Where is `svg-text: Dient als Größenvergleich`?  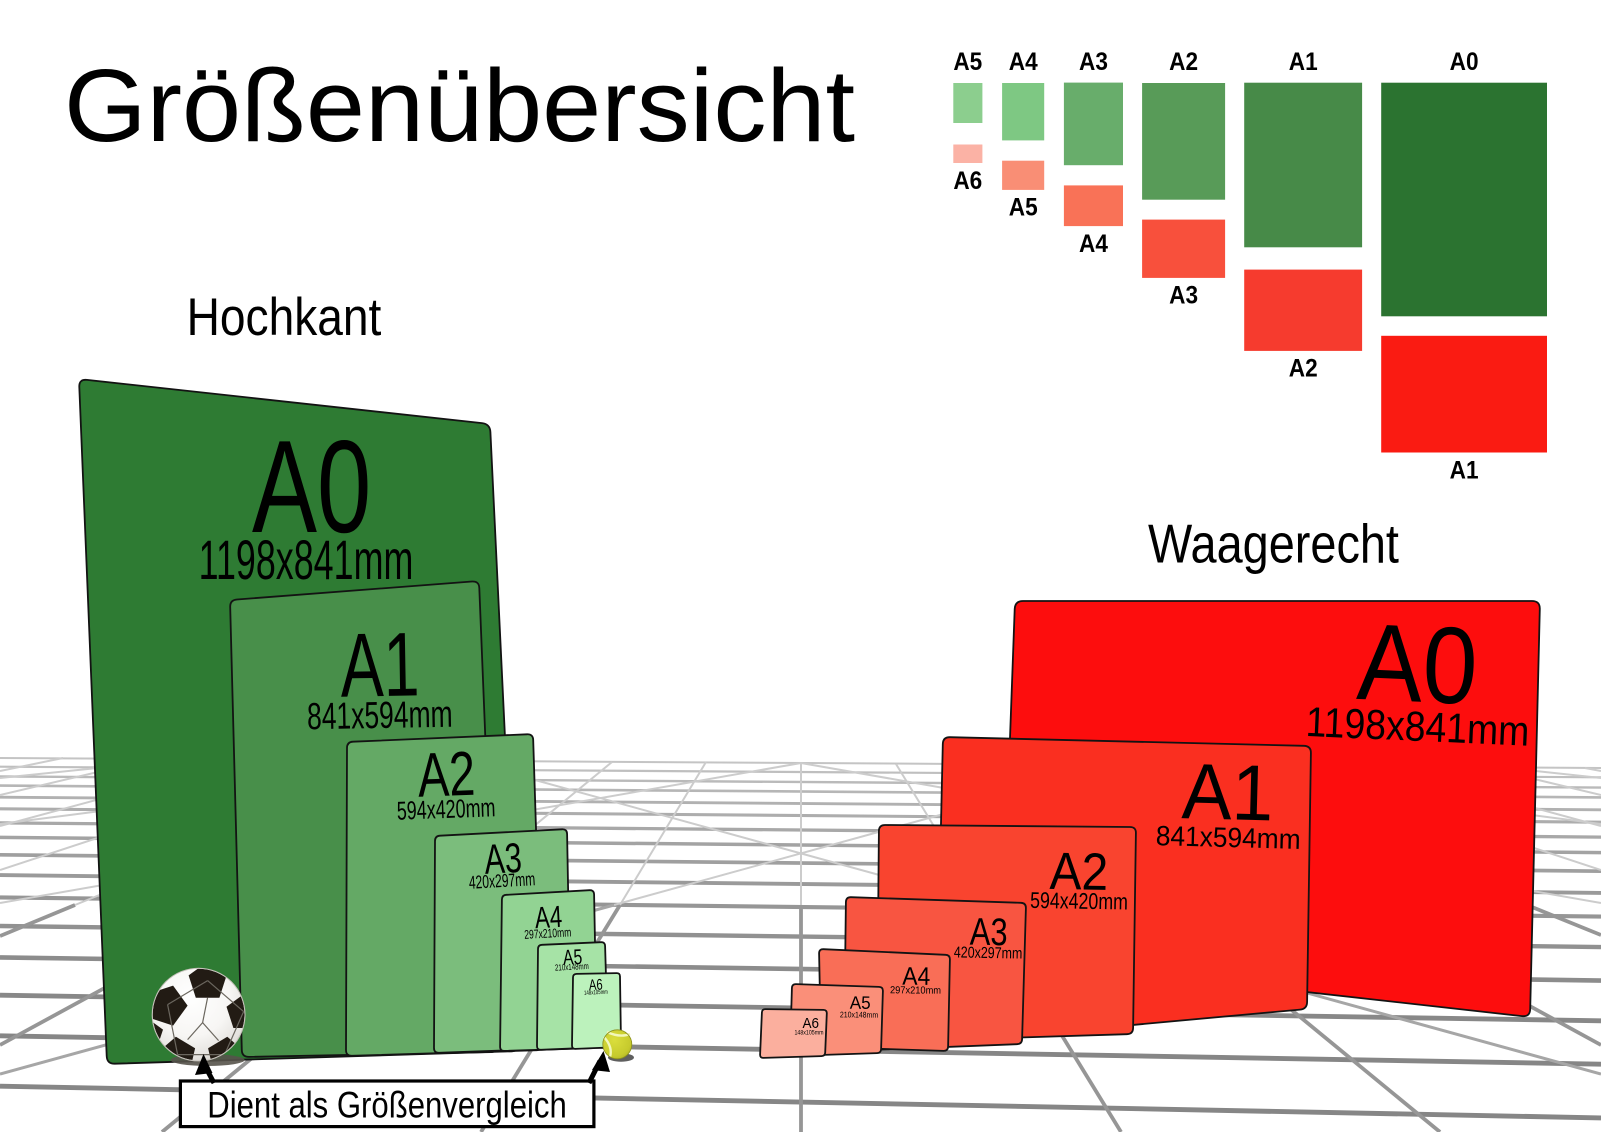
svg-text: Dient als Größenvergleich is located at coordinates (387, 1105).